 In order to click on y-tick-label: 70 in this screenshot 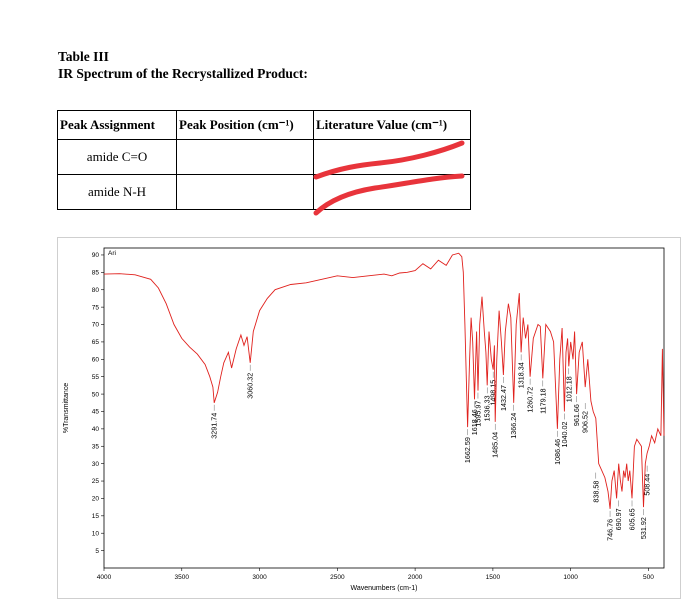, I will do `click(96, 325)`.